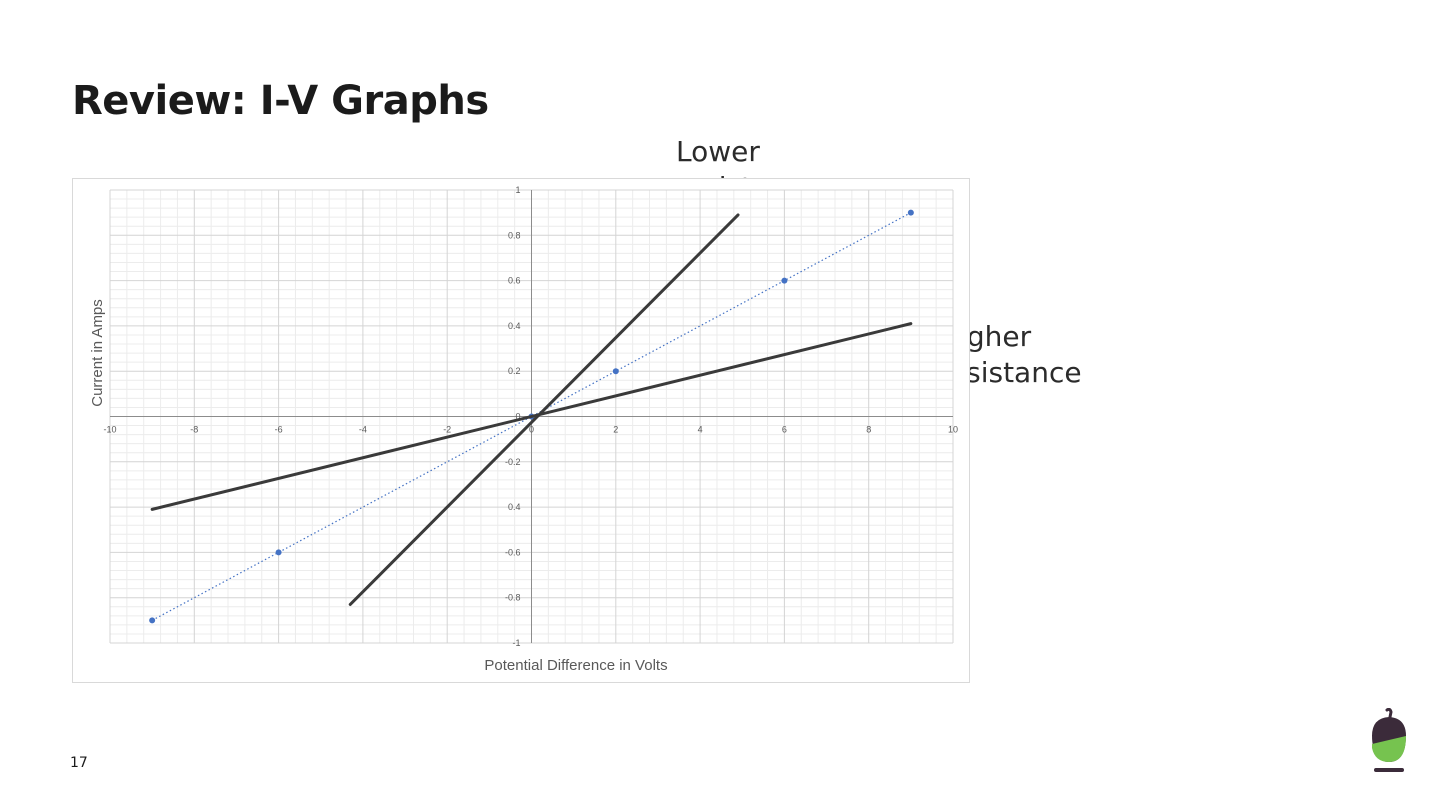 This screenshot has width=1440, height=810. Describe the element at coordinates (363, 430) in the screenshot. I see `x-tick-label: -4` at that location.